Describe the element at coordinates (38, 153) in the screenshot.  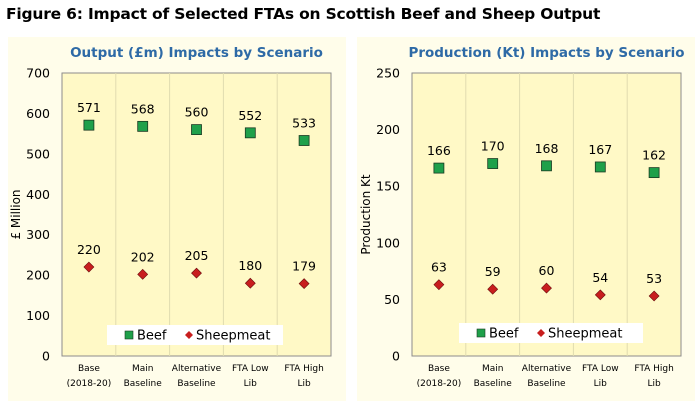
I see `y-tick-label: 500` at that location.